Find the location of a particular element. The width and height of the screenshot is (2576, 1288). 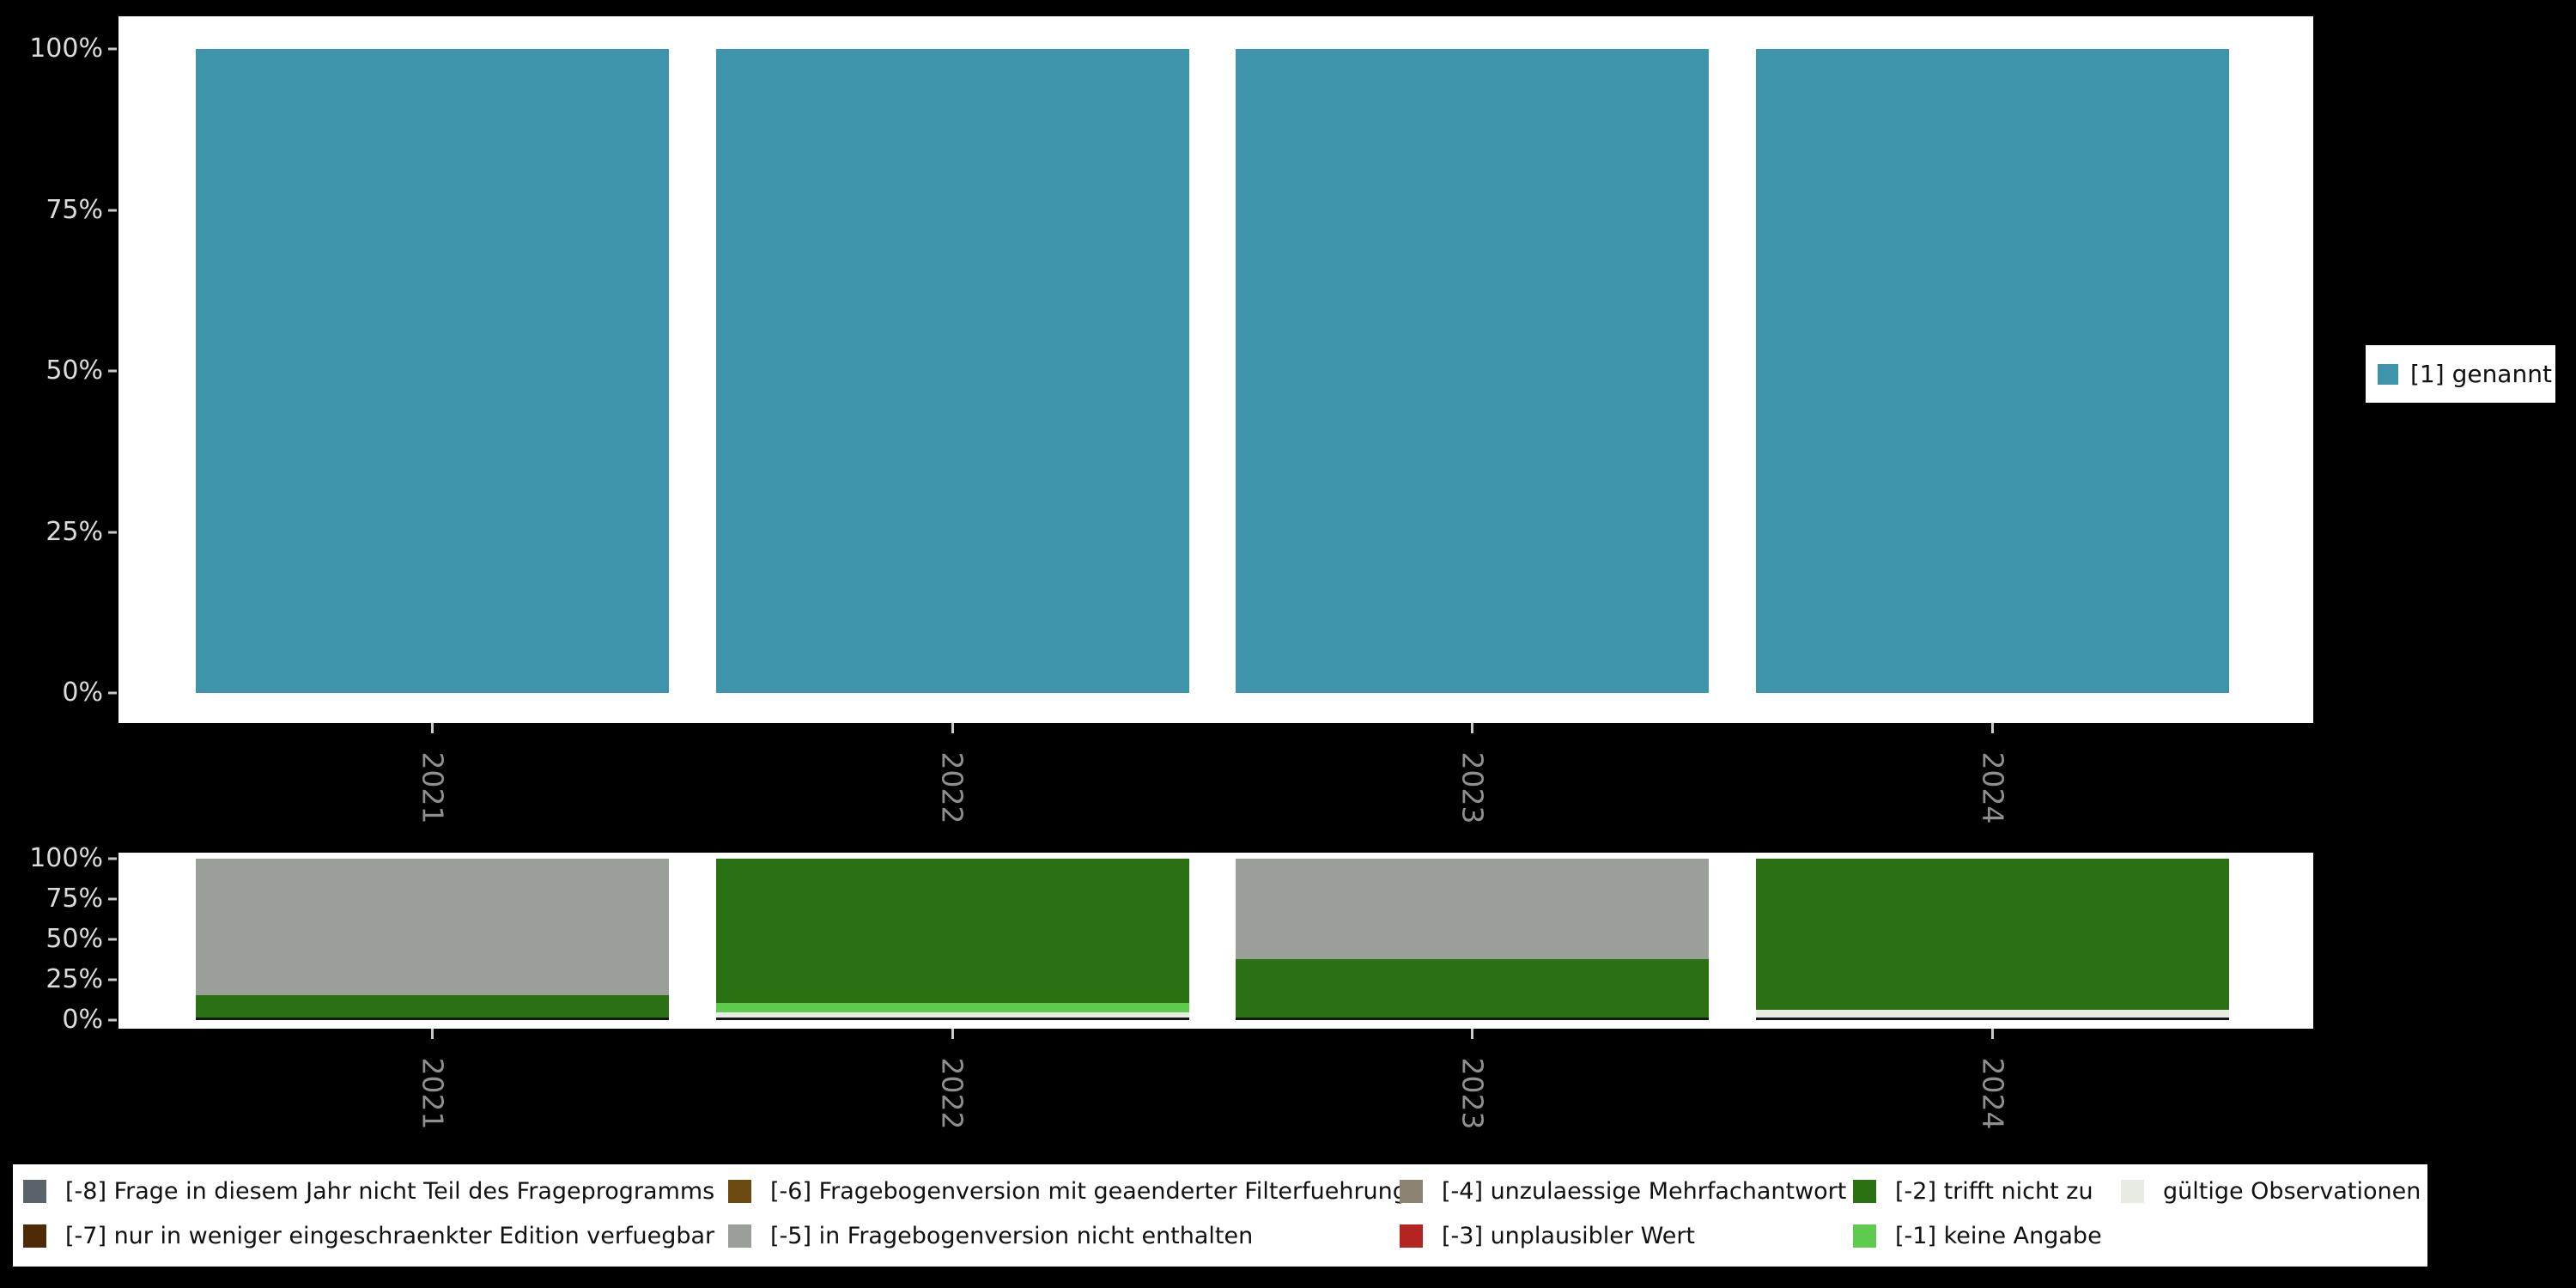

legend-genannt: [1] genannt is located at coordinates (2460, 374).